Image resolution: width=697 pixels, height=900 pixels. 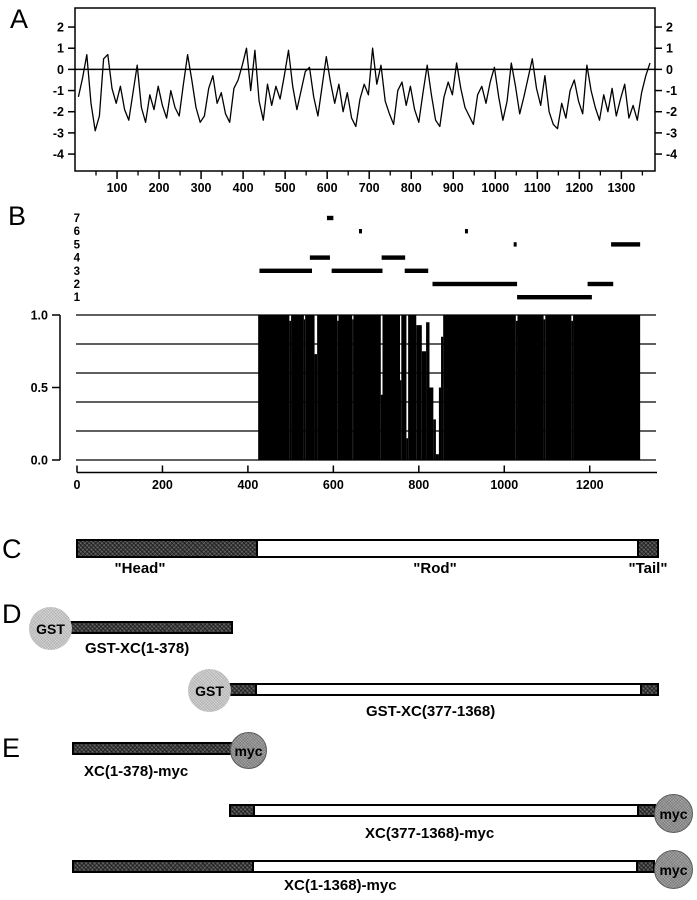 What do you see at coordinates (140, 568) in the screenshot?
I see `head-label: "Head"` at bounding box center [140, 568].